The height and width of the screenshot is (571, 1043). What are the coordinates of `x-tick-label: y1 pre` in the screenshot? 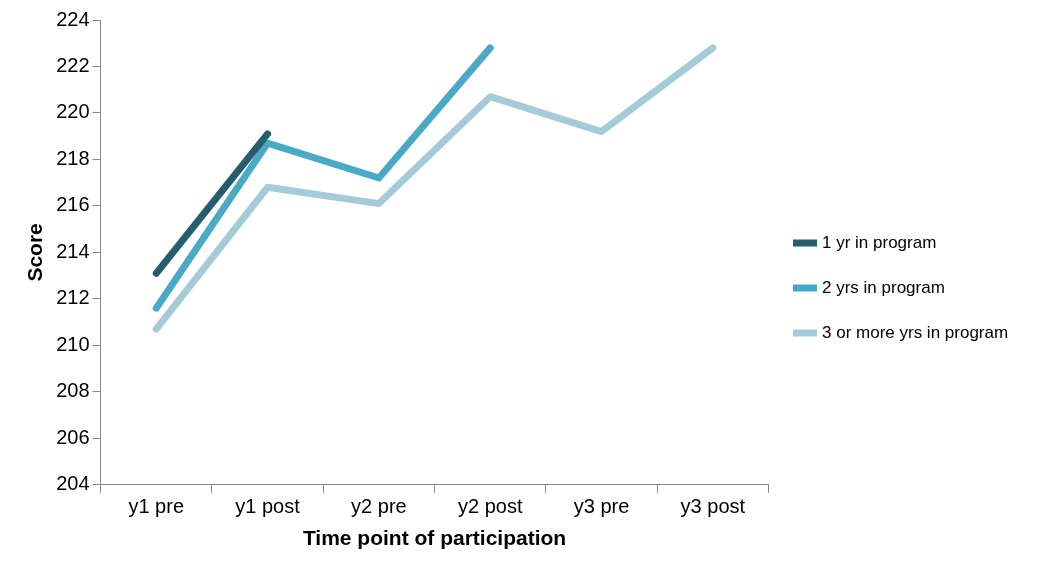 It's located at (156, 506).